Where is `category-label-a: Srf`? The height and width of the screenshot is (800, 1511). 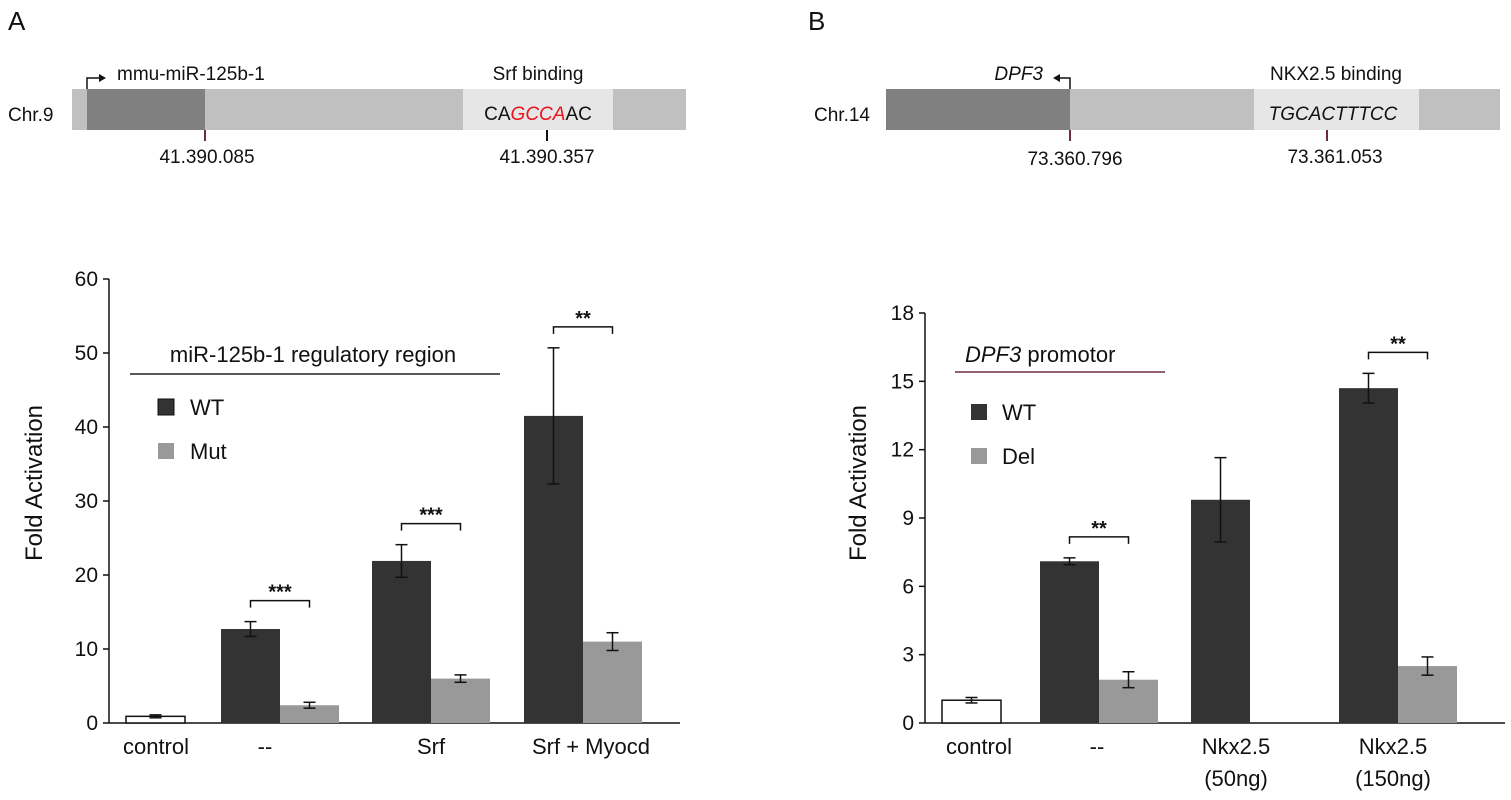 category-label-a: Srf is located at coordinates (431, 746).